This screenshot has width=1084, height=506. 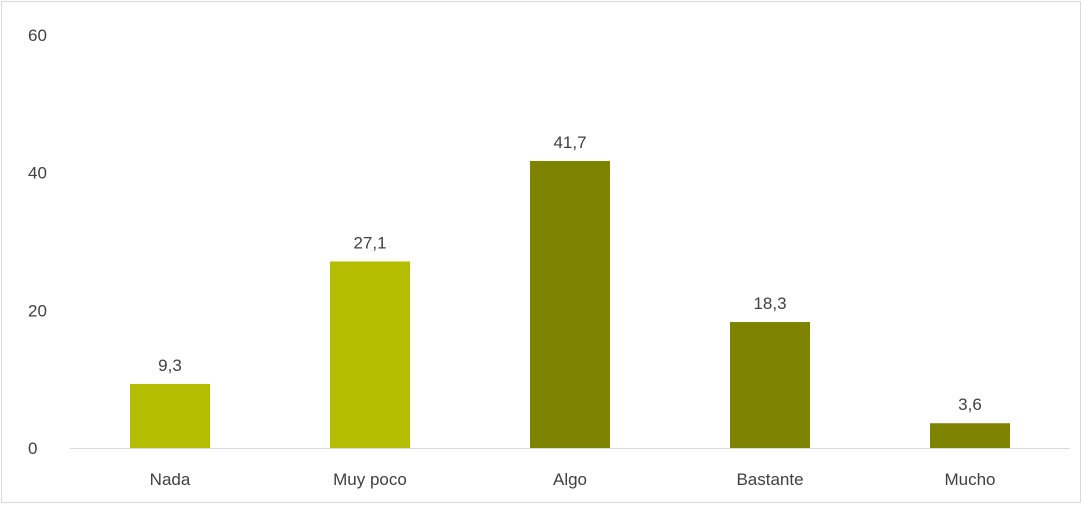 I want to click on y-tick-label: 20, so click(x=37, y=310).